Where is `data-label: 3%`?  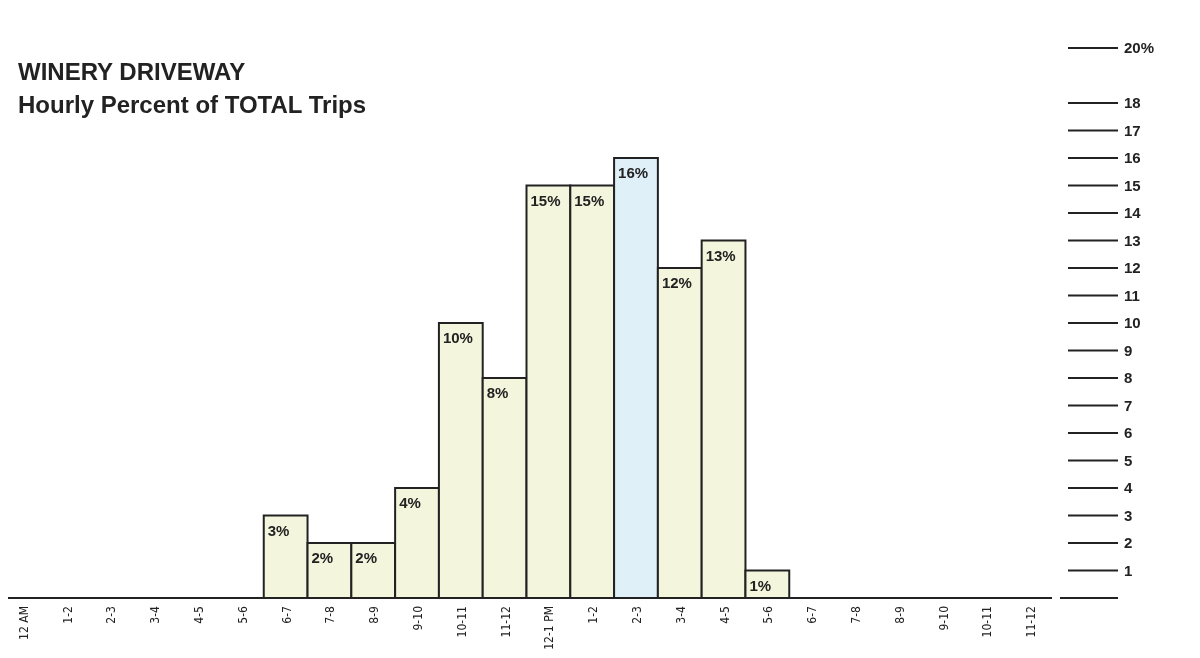 data-label: 3% is located at coordinates (278, 530).